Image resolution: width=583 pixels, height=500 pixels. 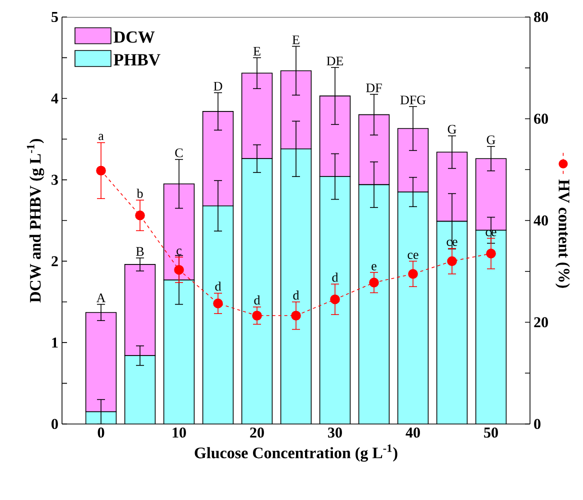 What do you see at coordinates (562, 234) in the screenshot?
I see `y2-axis-title: HV content (%)` at bounding box center [562, 234].